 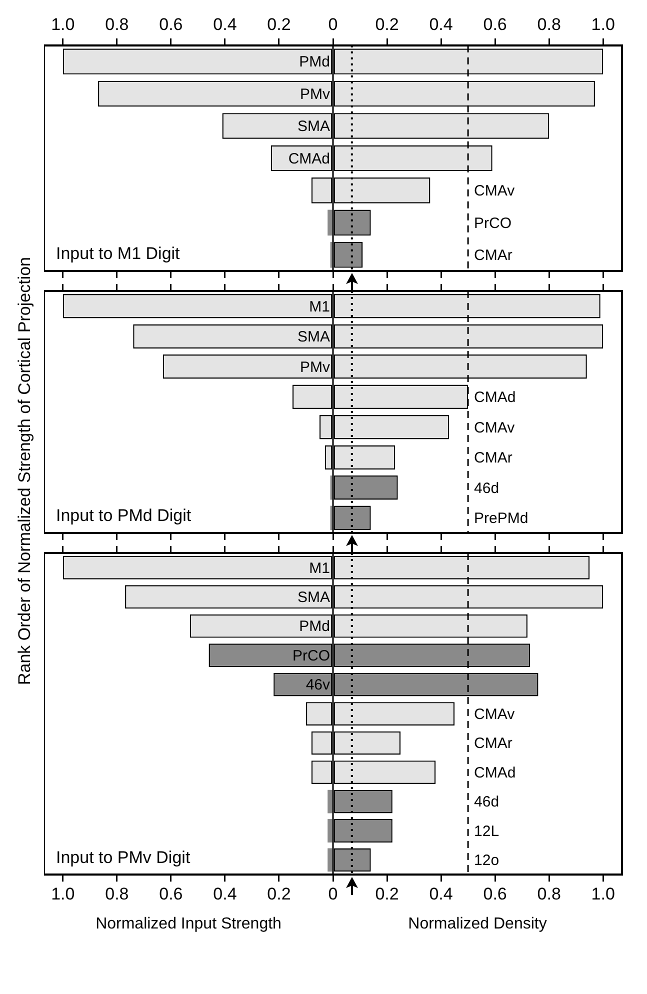 What do you see at coordinates (25, 471) in the screenshot?
I see `y-axis-title: Rank Order of Normalized Strength of Cortical Projection` at bounding box center [25, 471].